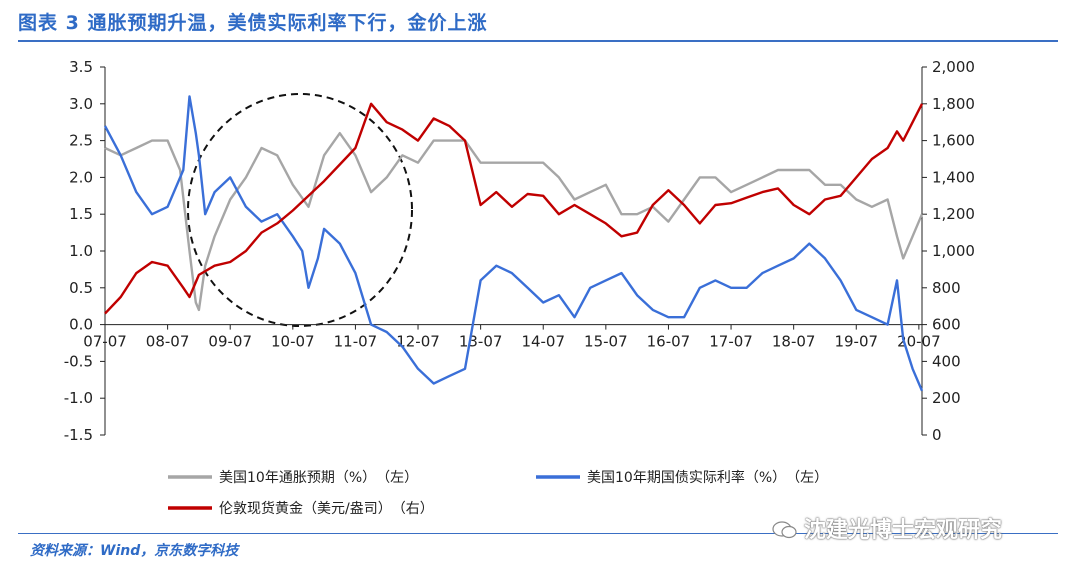  What do you see at coordinates (919, 342) in the screenshot?
I see `x-tick-label: 20-07` at bounding box center [919, 342].